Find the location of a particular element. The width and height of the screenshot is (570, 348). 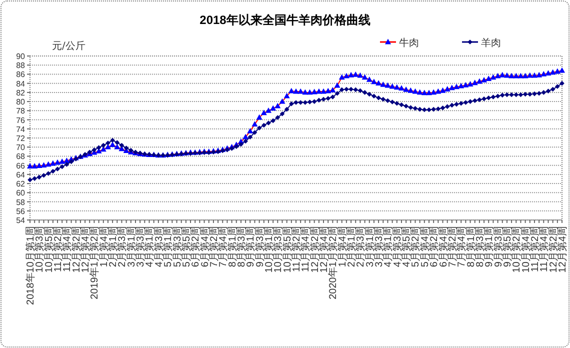

x-tick-label: 5月第4周 is located at coordinates (424, 247).